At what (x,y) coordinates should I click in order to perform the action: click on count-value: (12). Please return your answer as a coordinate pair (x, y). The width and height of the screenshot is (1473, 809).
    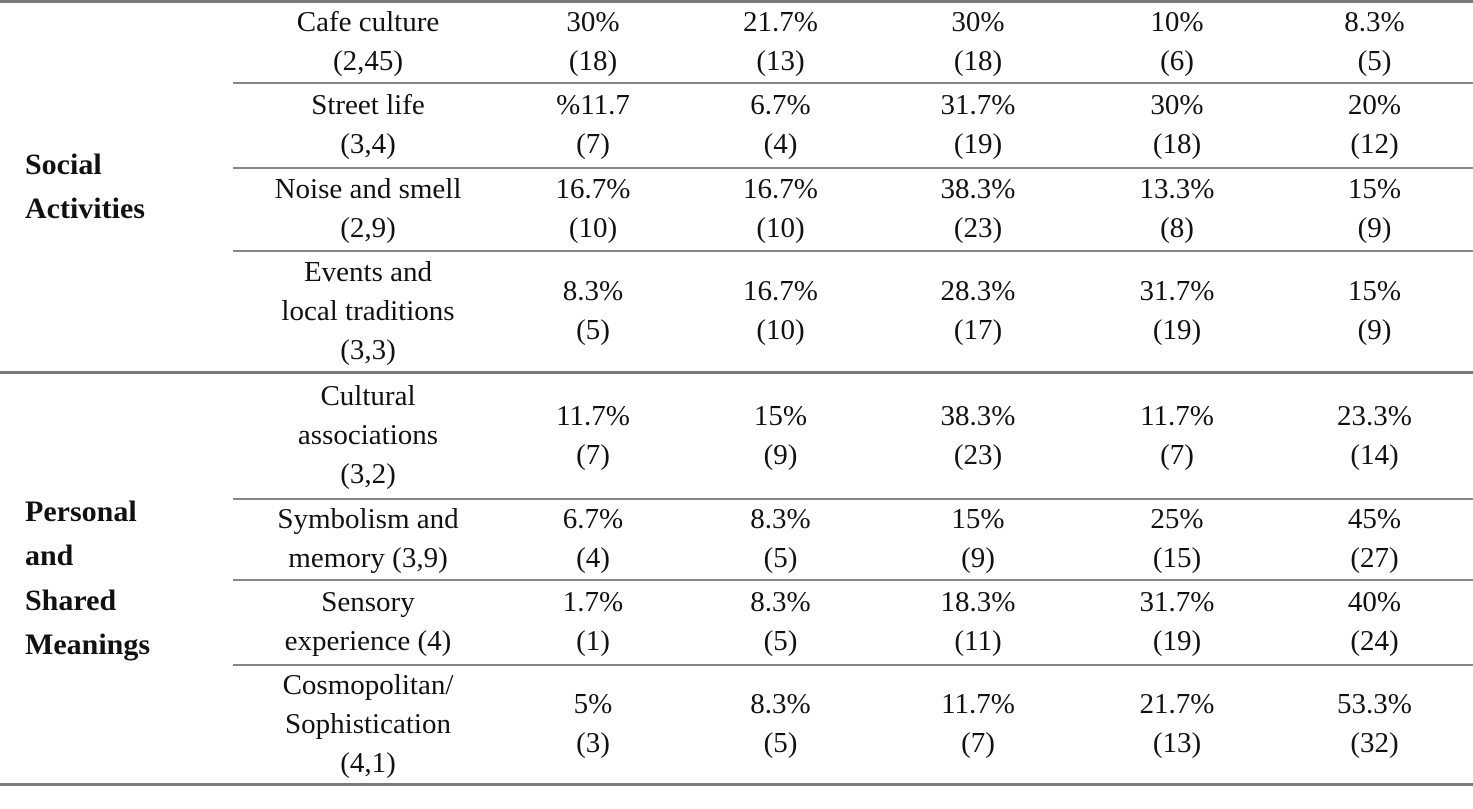
    Looking at the image, I should click on (1374, 144).